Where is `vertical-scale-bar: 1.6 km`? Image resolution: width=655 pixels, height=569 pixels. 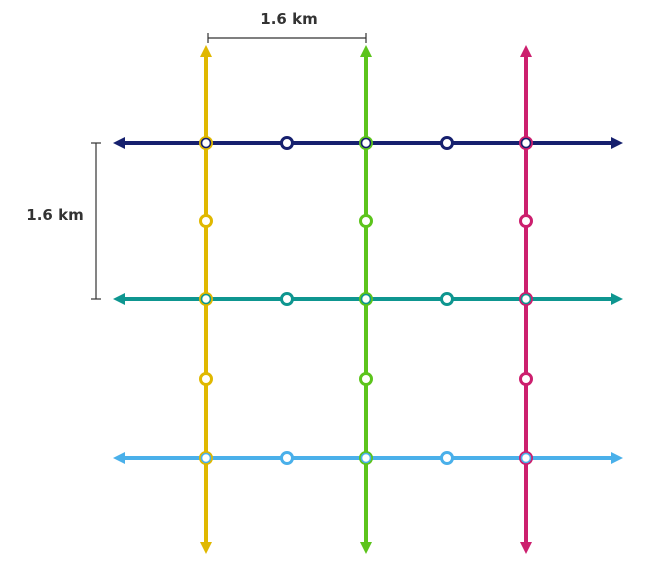
vertical-scale-bar: 1.6 km is located at coordinates (63, 221).